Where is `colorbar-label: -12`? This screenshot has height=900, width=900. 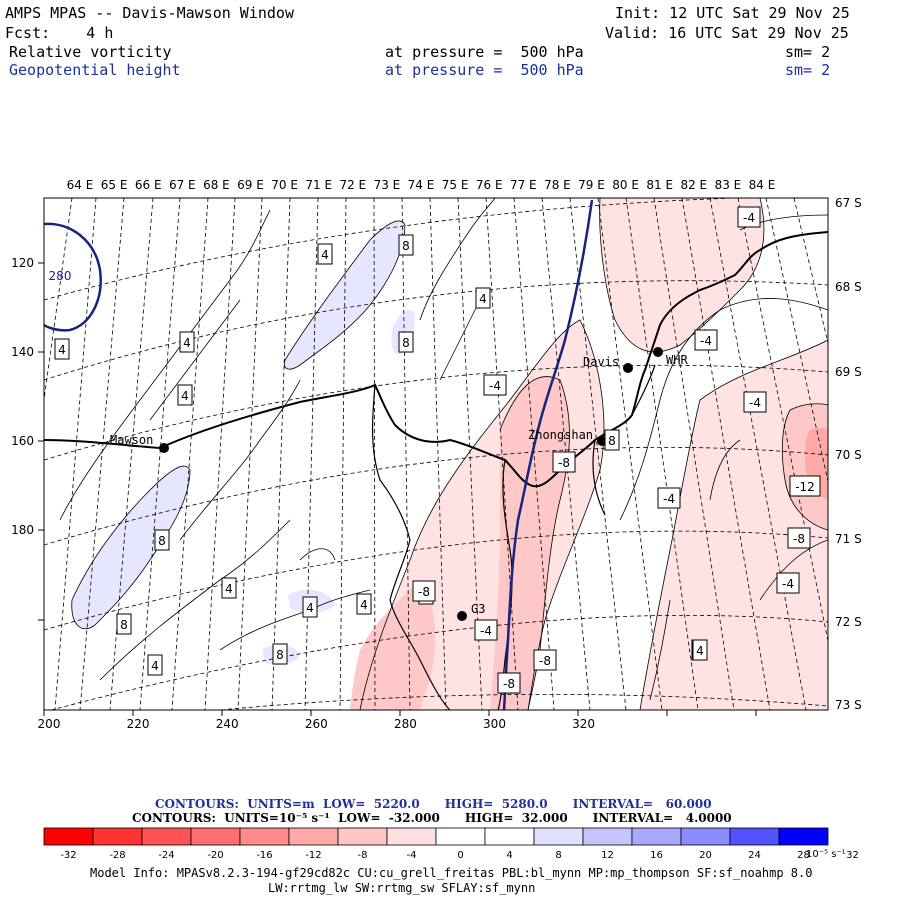
colorbar-label: -12 is located at coordinates (313, 855).